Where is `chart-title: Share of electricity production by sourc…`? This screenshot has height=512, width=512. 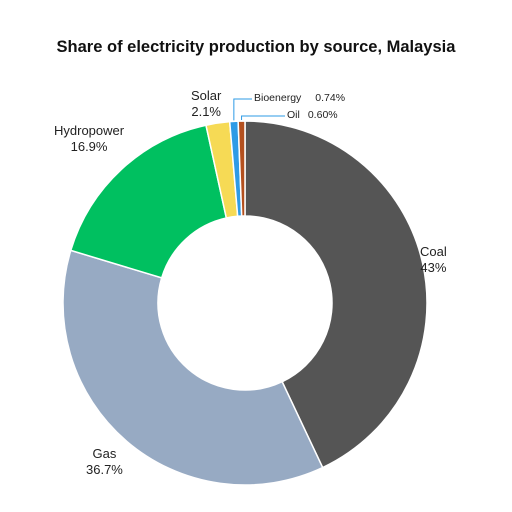 chart-title: Share of electricity production by sourc… is located at coordinates (256, 47).